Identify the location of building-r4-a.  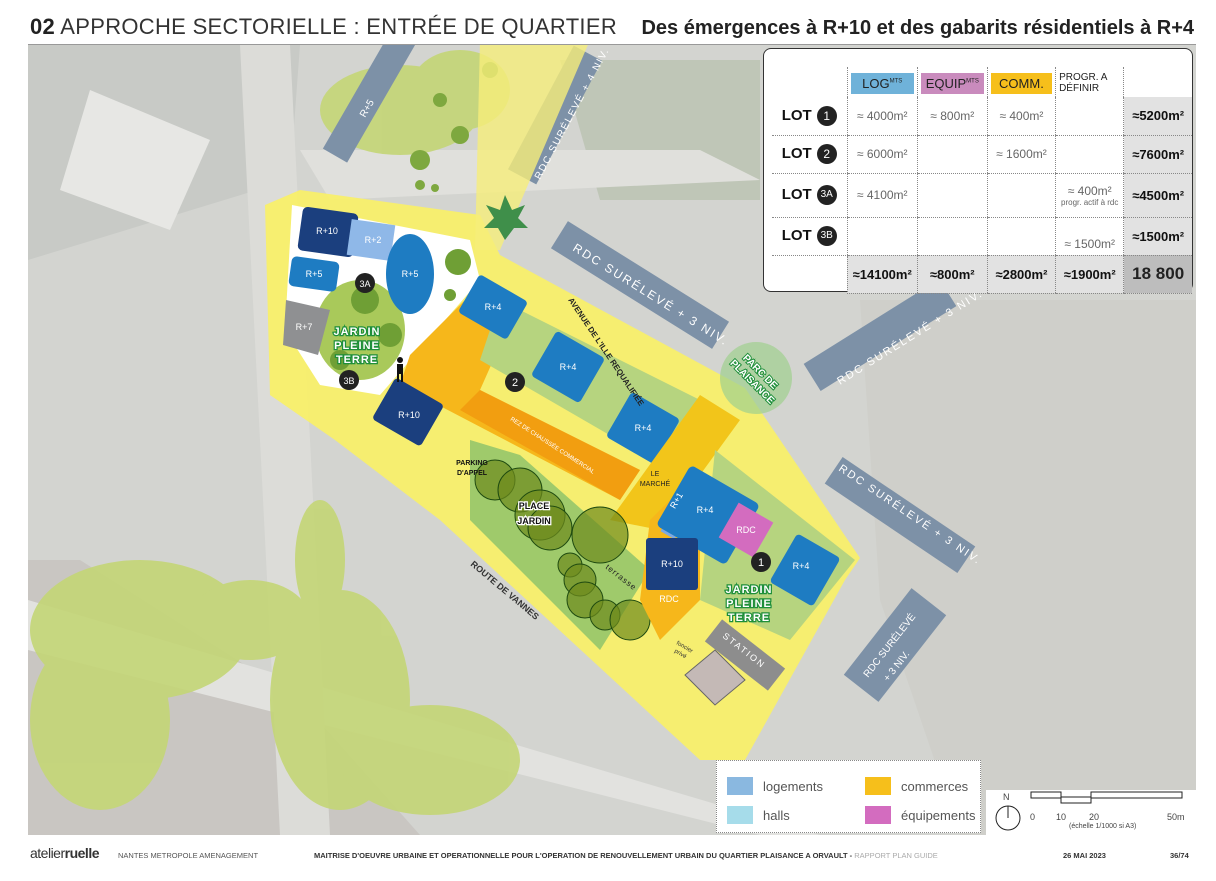
(493, 307).